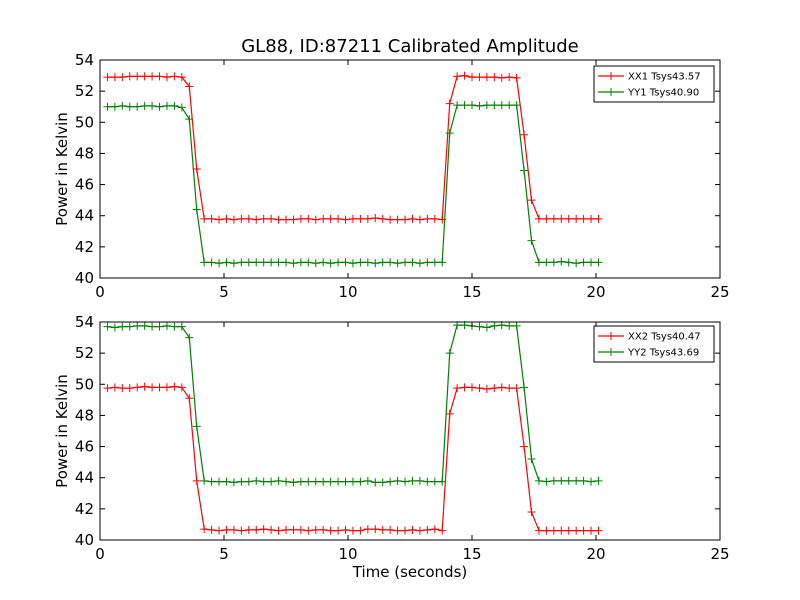 This screenshot has height=600, width=800. Describe the element at coordinates (84, 247) in the screenshot. I see `y-tick-label: 42` at that location.